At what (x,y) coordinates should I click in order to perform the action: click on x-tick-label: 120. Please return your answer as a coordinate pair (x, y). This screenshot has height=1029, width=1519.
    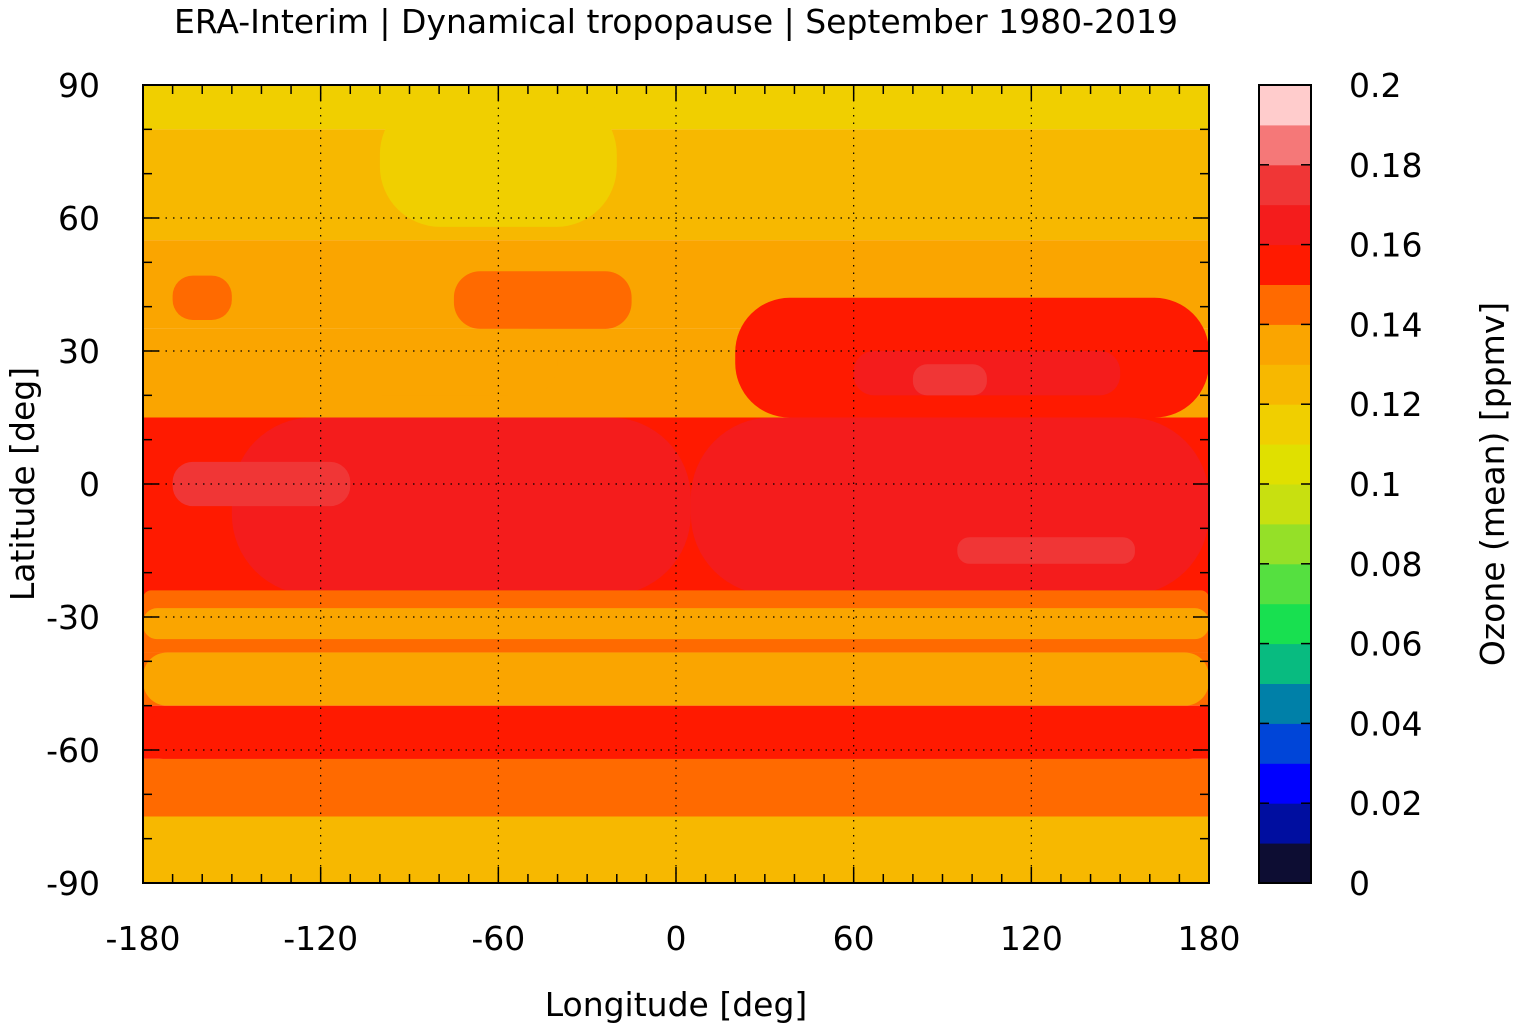
    Looking at the image, I should click on (1031, 938).